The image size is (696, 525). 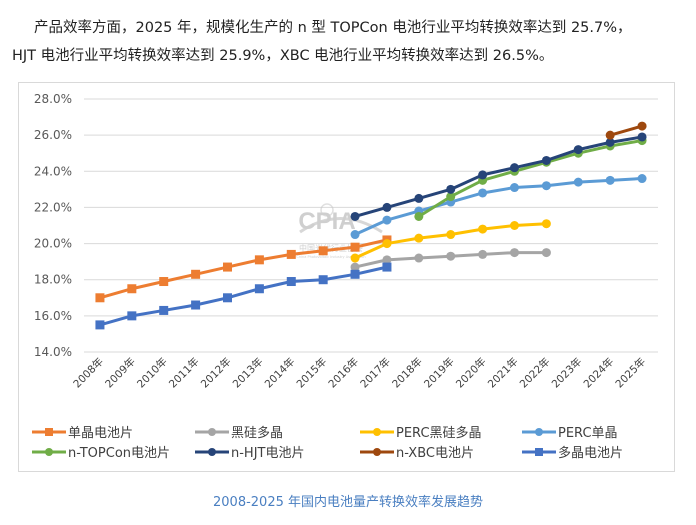 I want to click on legend-item: 单晶电池片, so click(x=82, y=433).